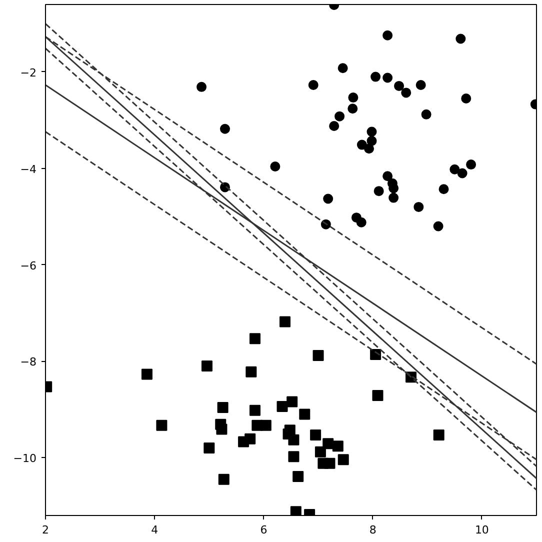 The image size is (542, 542). Describe the element at coordinates (372, 530) in the screenshot. I see `x-tick-label: 8` at that location.